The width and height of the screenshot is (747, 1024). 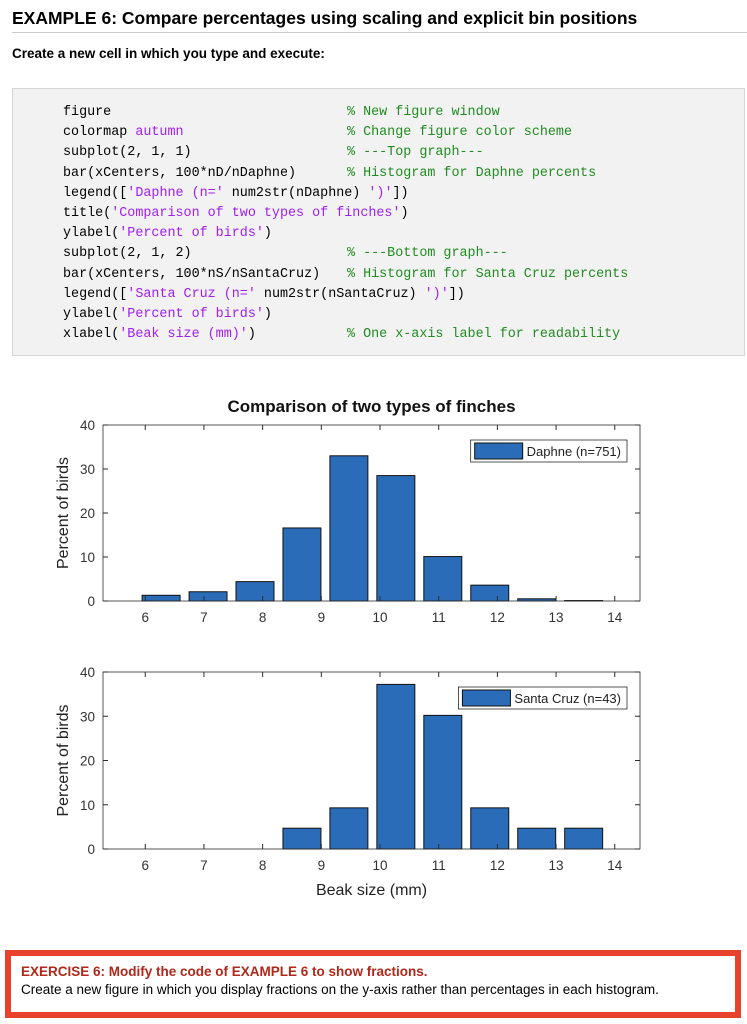 What do you see at coordinates (427, 254) in the screenshot?
I see `code-comment: % ---Bottom graph---` at bounding box center [427, 254].